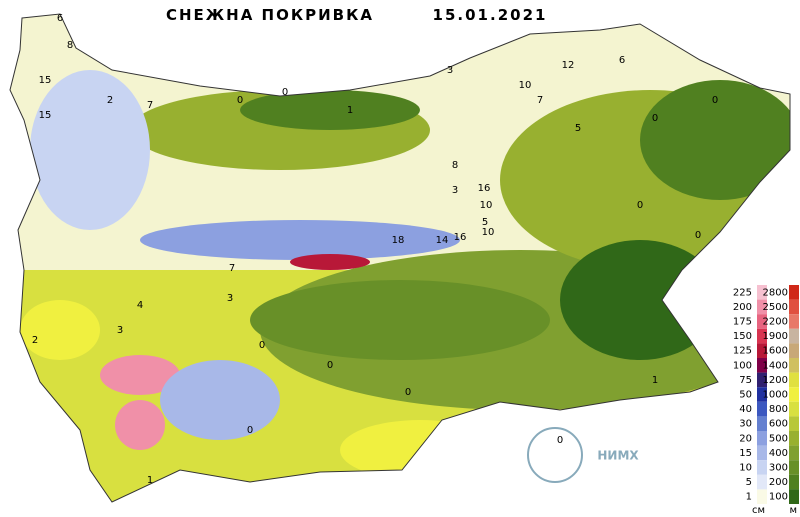 This screenshot has width=800, height=517. I want to click on legend-label: 1200, so click(775, 380).